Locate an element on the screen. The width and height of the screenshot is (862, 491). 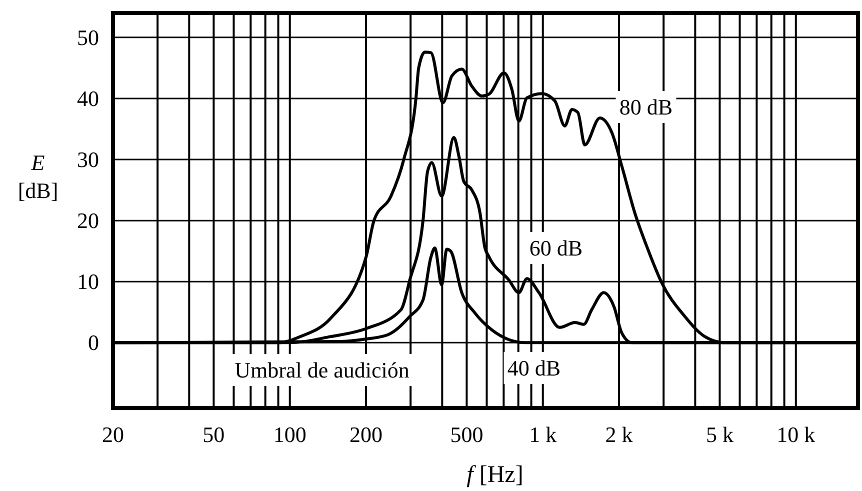
x-tick-label: 500 is located at coordinates (467, 434).